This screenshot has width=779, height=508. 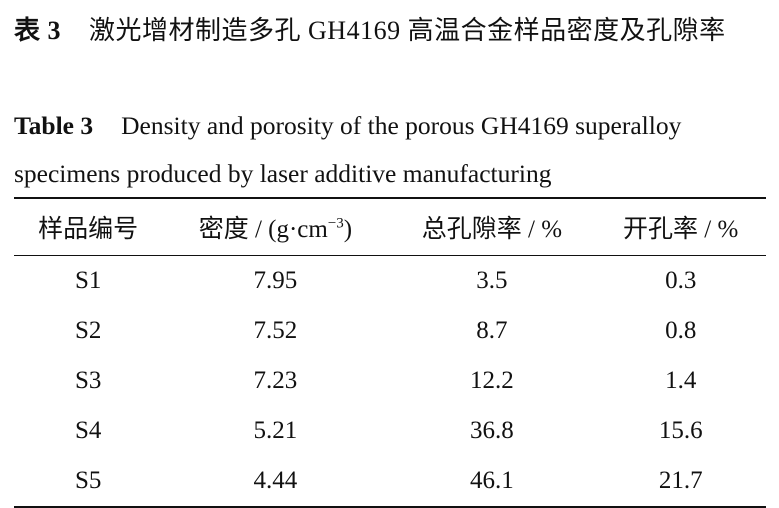 What do you see at coordinates (88, 380) in the screenshot?
I see `table-cell: S3` at bounding box center [88, 380].